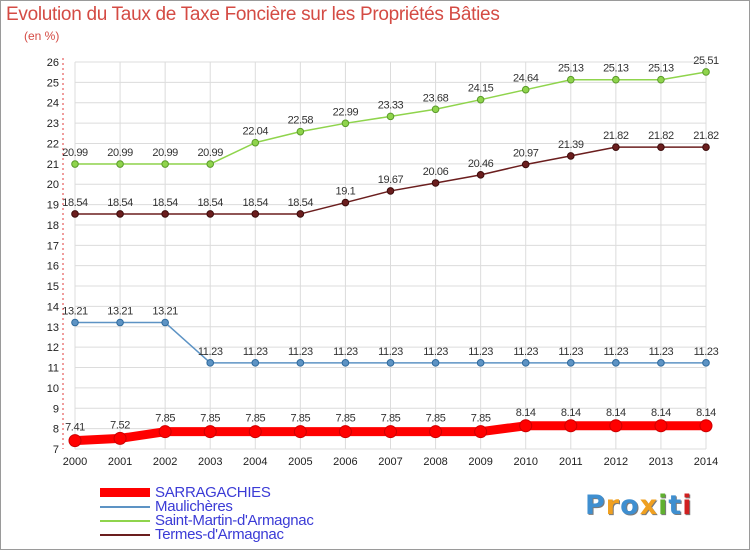 The image size is (750, 550). I want to click on x-tick-label: 2001, so click(120, 462).